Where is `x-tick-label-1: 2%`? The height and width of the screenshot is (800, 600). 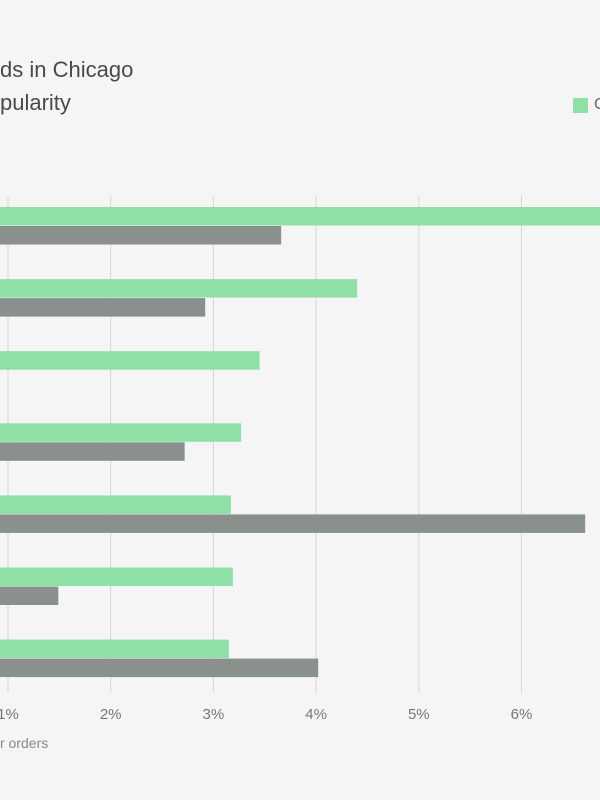 x-tick-label-1: 2% is located at coordinates (111, 714).